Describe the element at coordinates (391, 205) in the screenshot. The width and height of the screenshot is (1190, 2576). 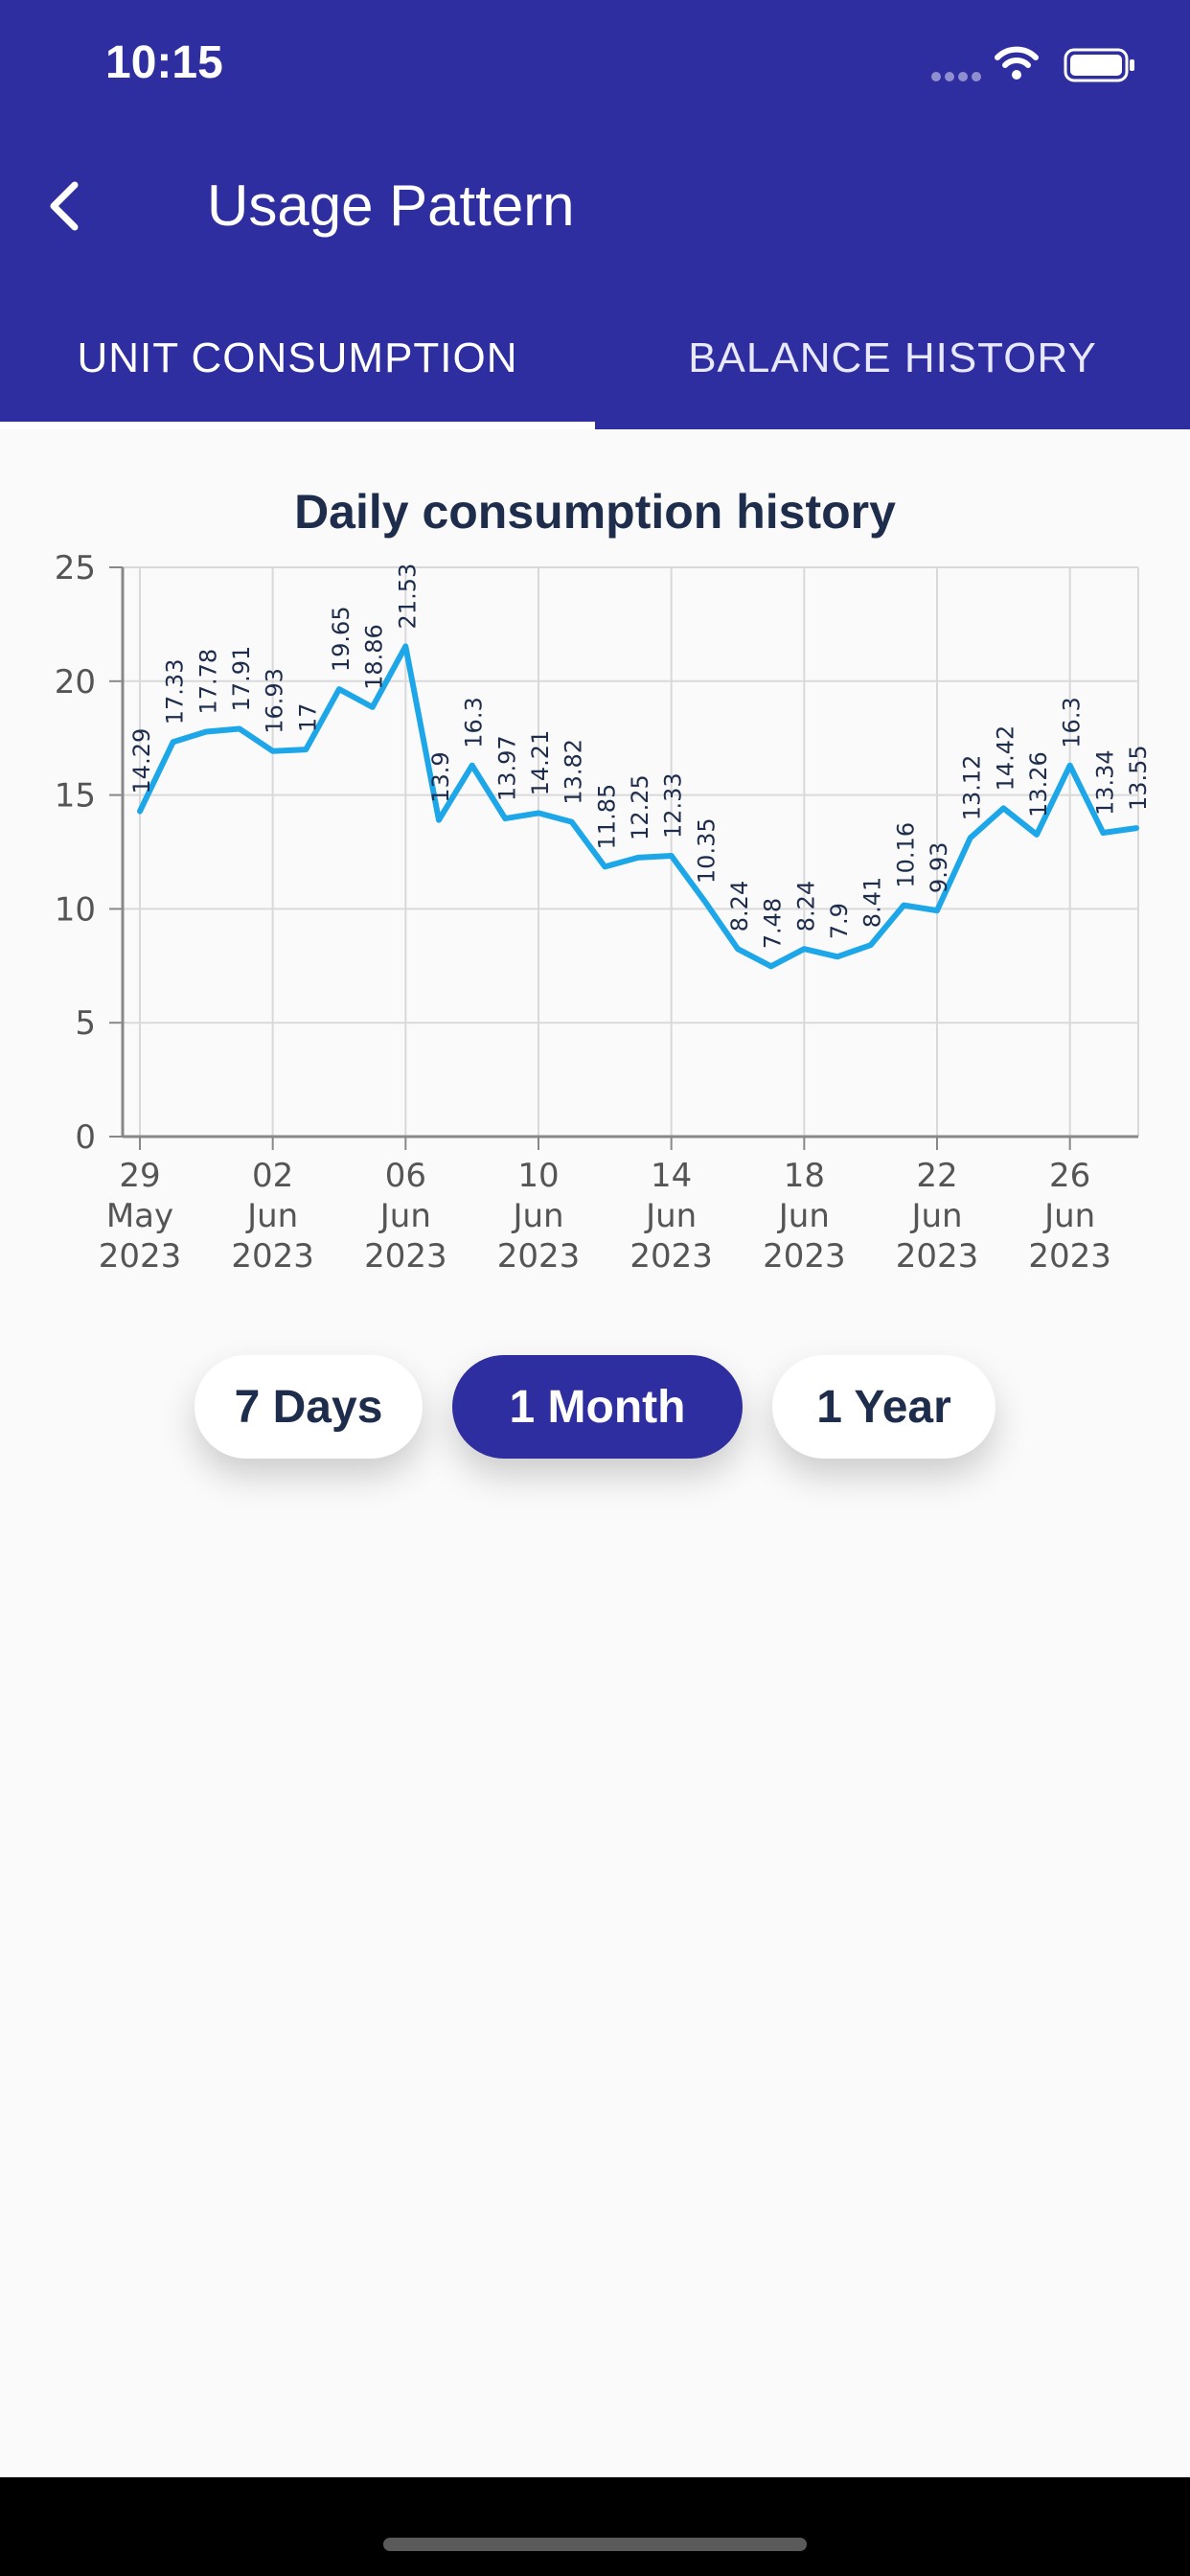
I see `page-title: Usage Pattern` at that location.